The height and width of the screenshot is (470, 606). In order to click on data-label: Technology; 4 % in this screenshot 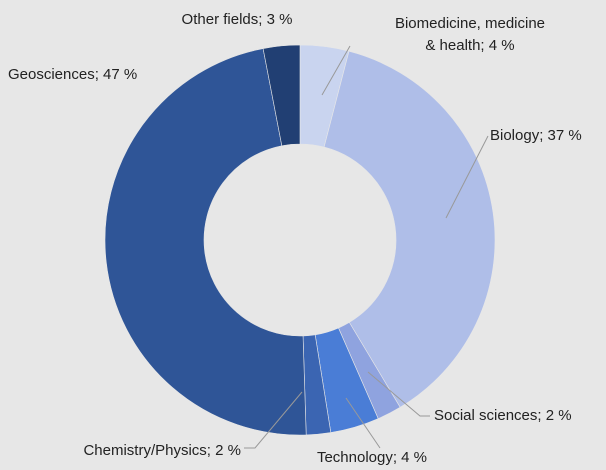, I will do `click(372, 457)`.